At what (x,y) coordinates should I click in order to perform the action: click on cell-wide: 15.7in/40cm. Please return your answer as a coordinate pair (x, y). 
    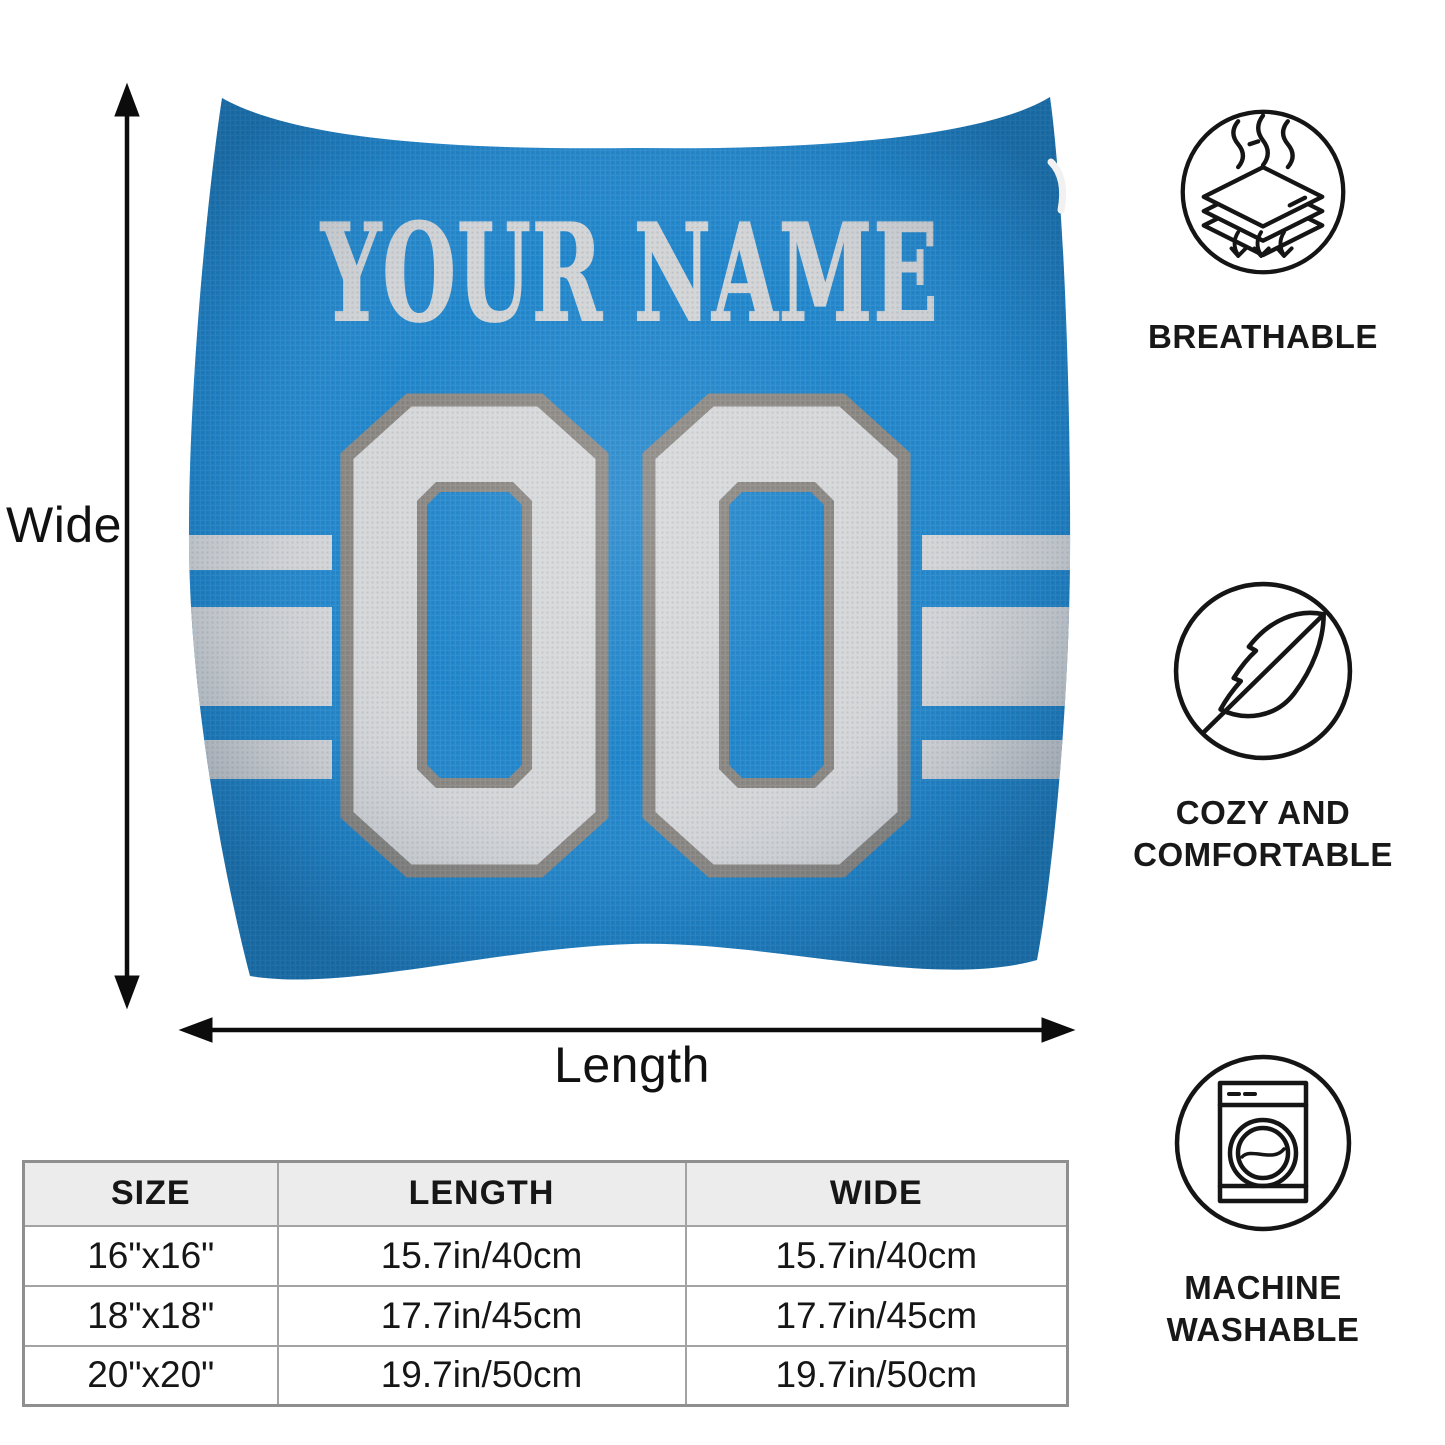
    Looking at the image, I should click on (876, 1255).